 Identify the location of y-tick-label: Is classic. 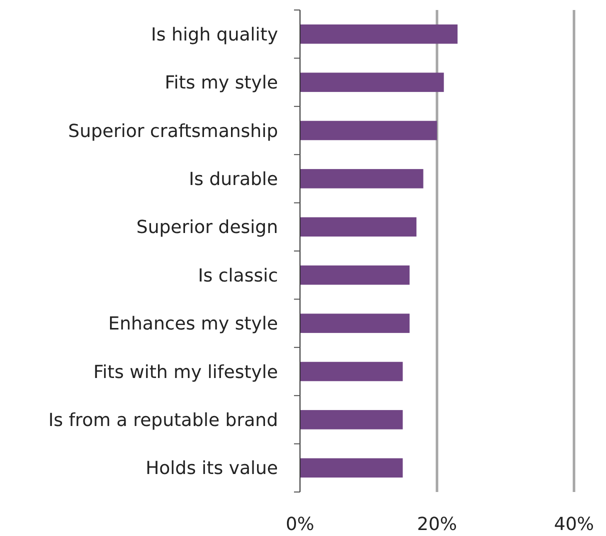
(238, 275).